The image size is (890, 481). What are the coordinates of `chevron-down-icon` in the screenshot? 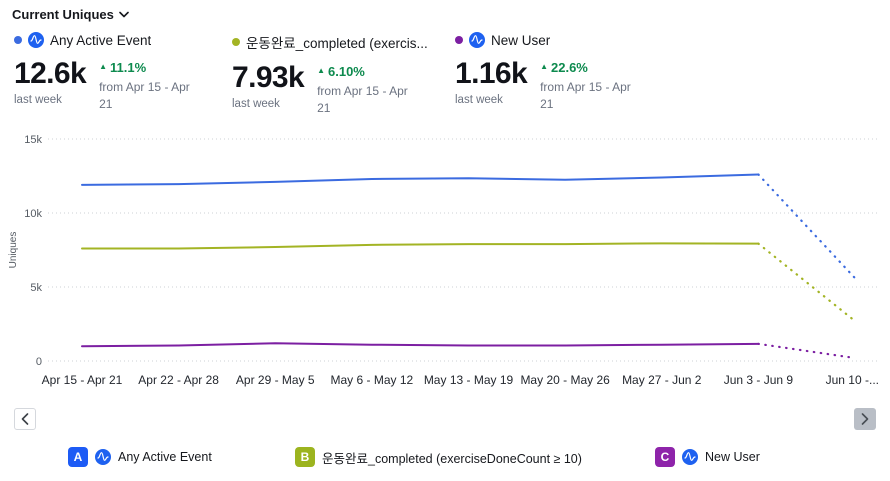 It's located at (124, 14).